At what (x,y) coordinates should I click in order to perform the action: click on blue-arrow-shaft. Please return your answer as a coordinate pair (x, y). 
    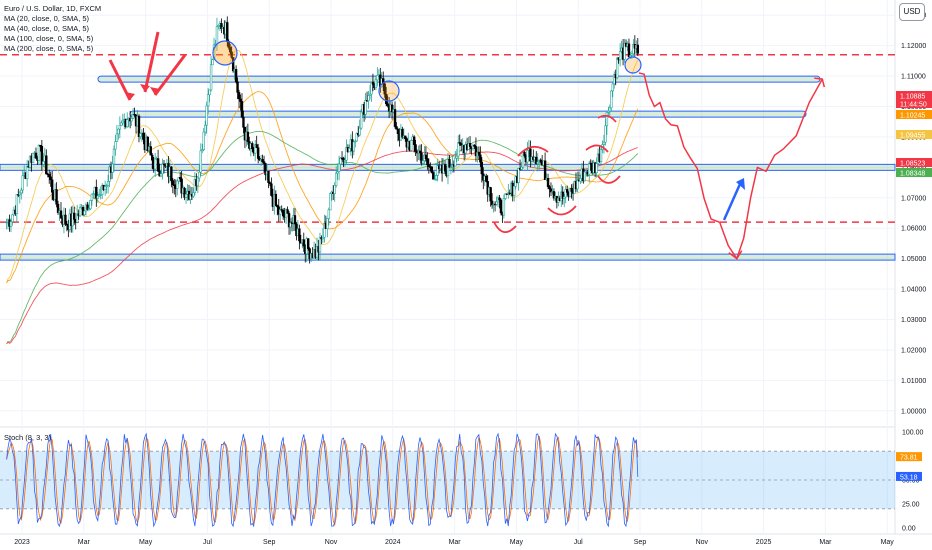
    Looking at the image, I should click on (732, 202).